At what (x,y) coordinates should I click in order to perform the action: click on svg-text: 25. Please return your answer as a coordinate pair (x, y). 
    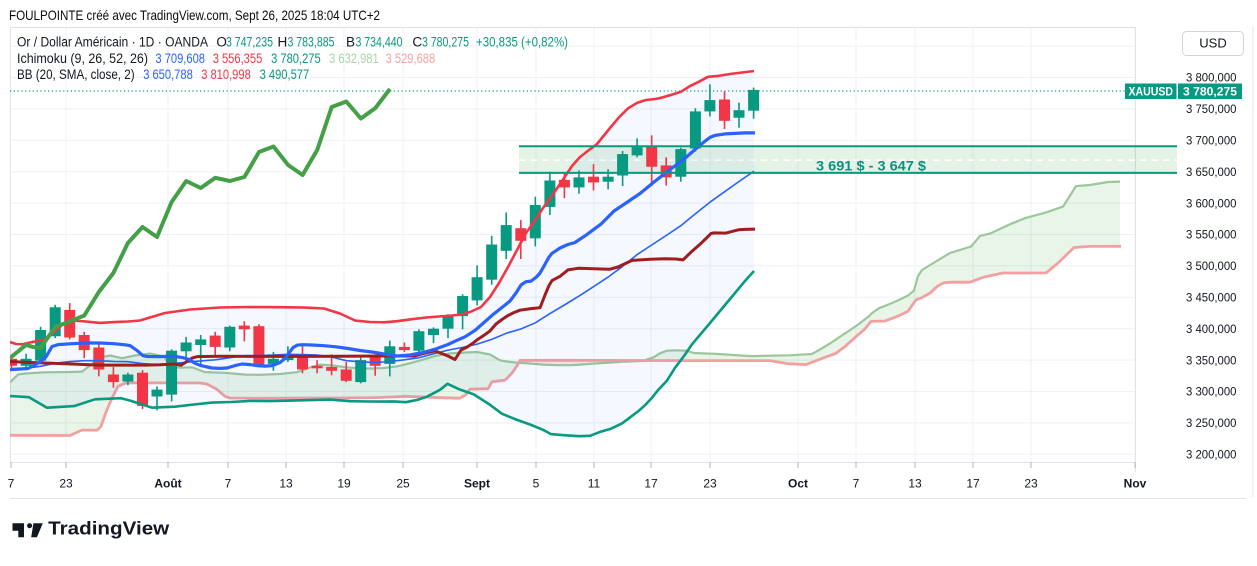
    Looking at the image, I should click on (403, 484).